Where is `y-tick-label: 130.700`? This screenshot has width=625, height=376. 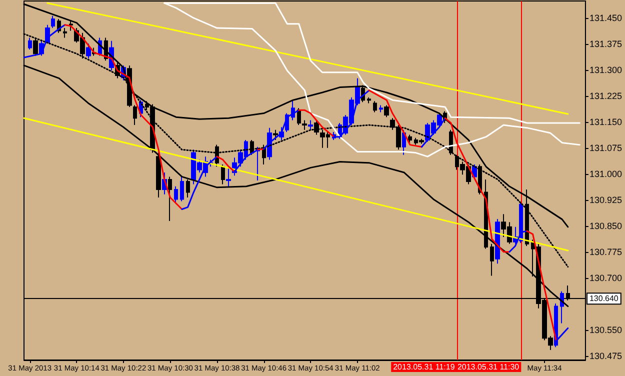 y-tick-label: 130.700 is located at coordinates (605, 277).